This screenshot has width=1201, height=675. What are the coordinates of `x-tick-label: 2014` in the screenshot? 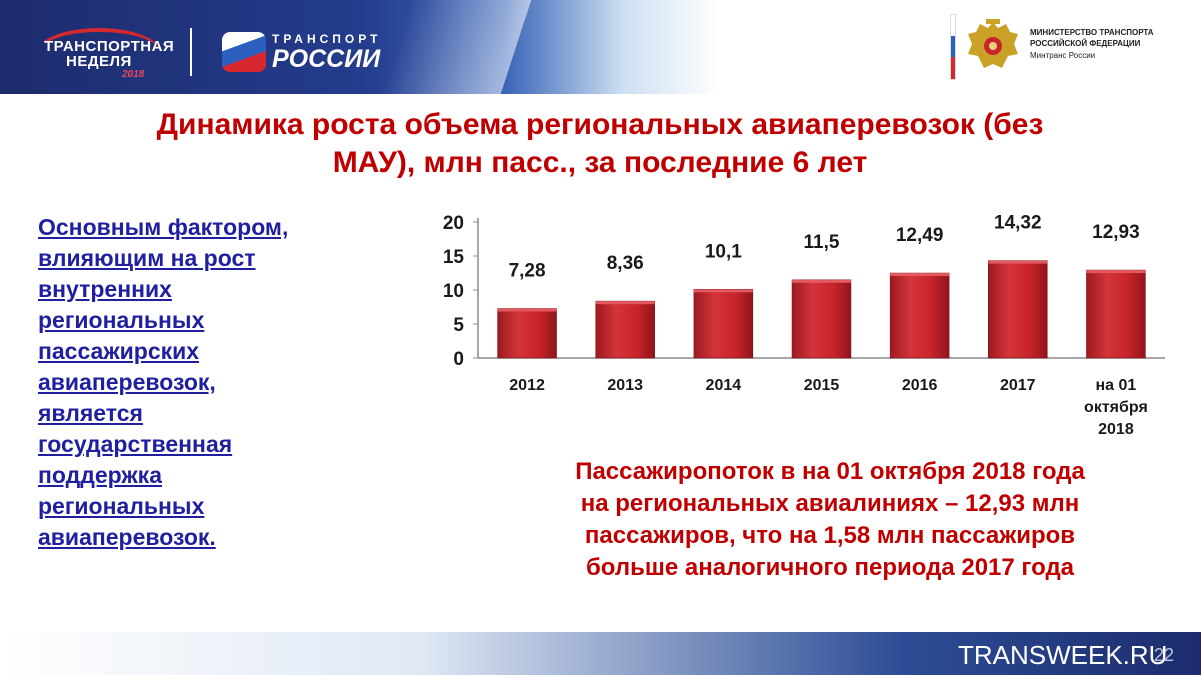 It's located at (724, 385).